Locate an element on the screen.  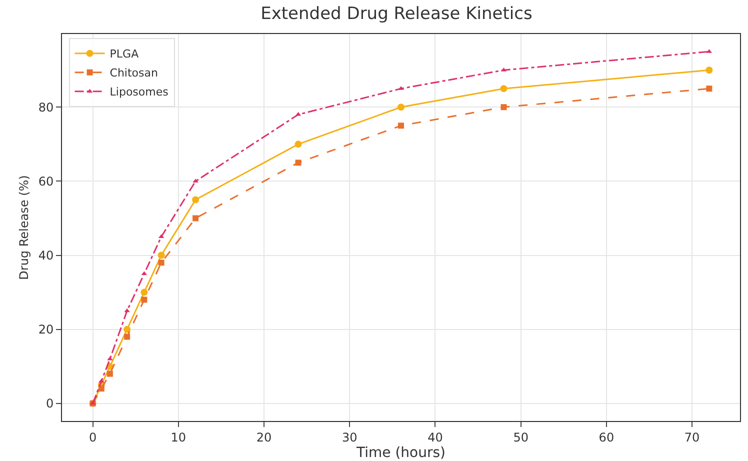
y-tick-label: 40 is located at coordinates (46, 255).